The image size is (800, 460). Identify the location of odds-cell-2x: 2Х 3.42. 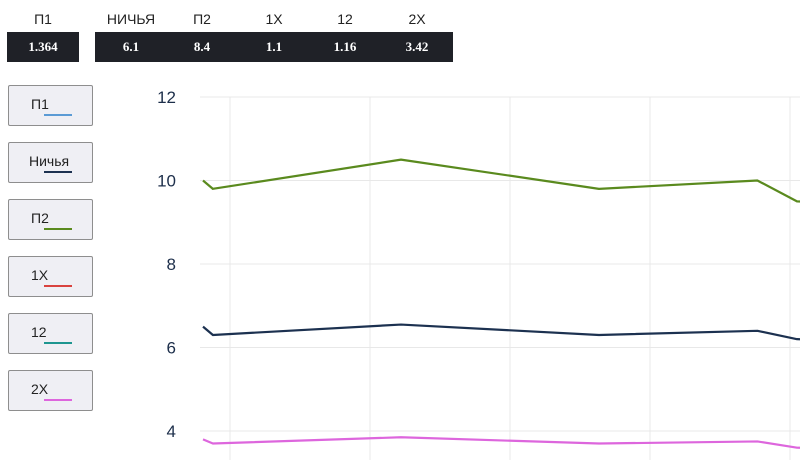
(417, 36).